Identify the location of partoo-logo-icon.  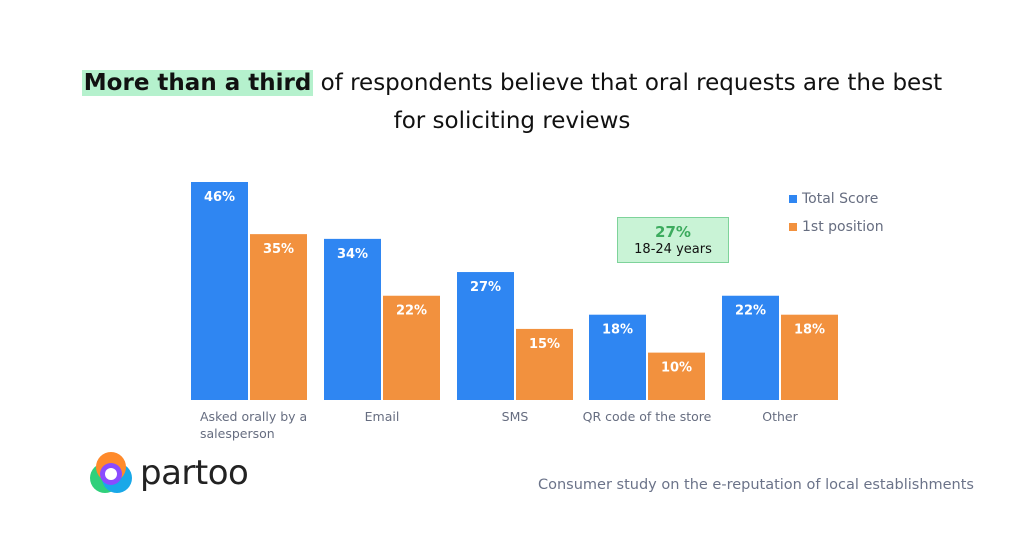
(111, 472).